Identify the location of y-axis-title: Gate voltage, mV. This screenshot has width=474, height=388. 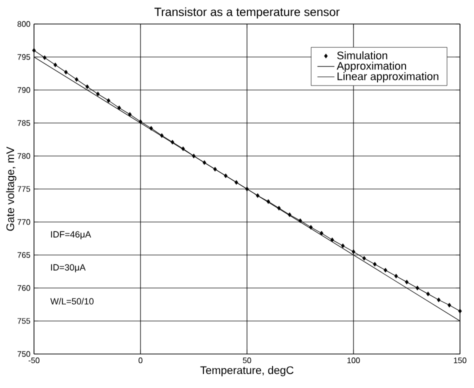
(11, 188).